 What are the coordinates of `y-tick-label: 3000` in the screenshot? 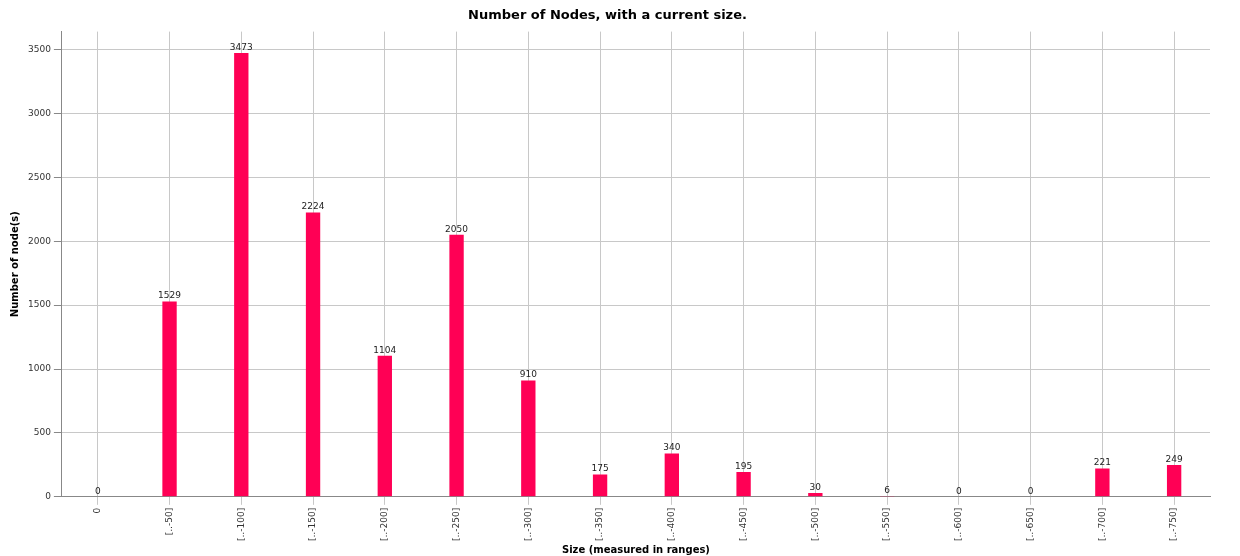 It's located at (40, 112).